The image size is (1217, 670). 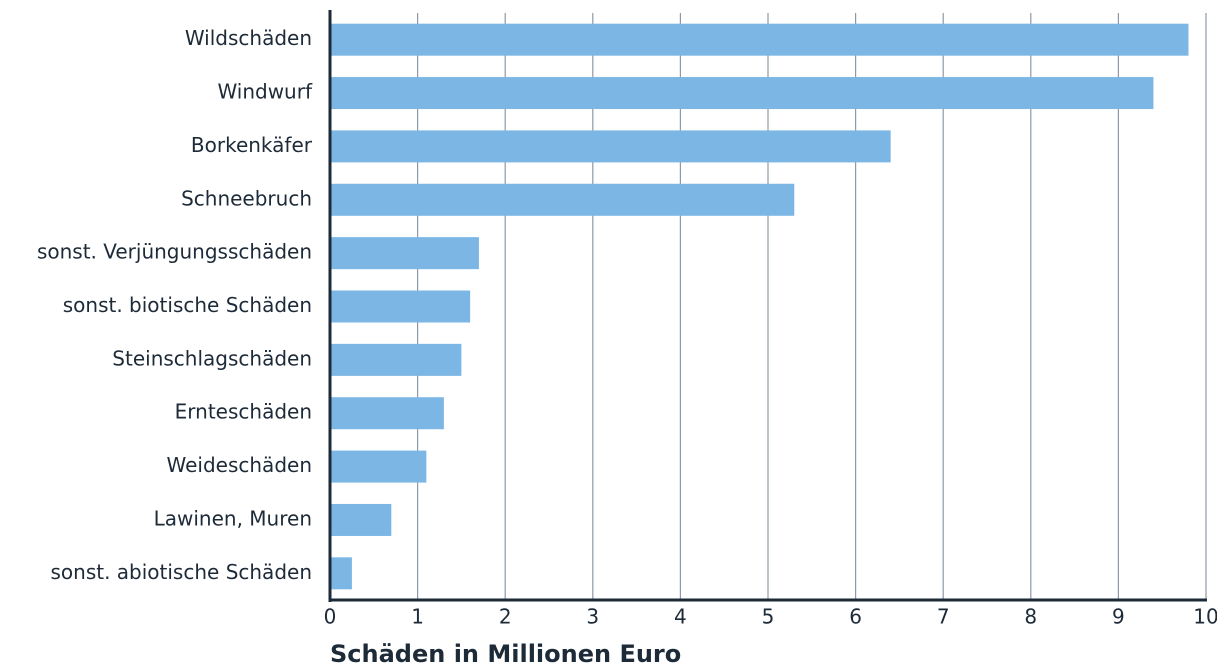 What do you see at coordinates (243, 412) in the screenshot?
I see `y-tick-label: Ernteschäden` at bounding box center [243, 412].